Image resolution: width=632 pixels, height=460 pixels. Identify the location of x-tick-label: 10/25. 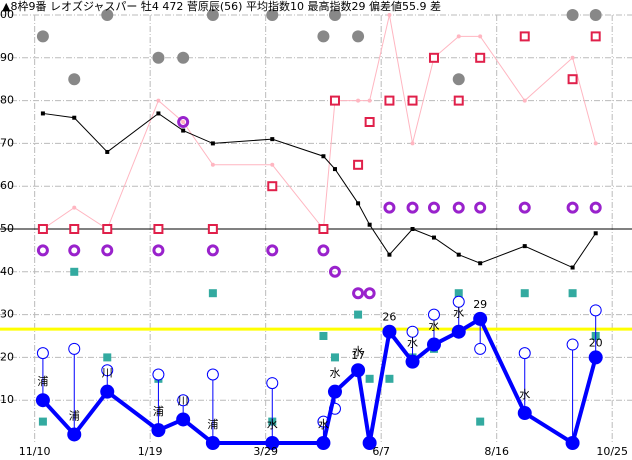
(612, 451).